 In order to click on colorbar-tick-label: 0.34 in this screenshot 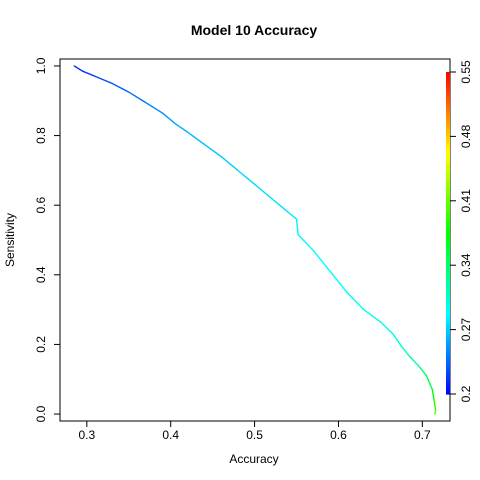, I will do `click(466, 265)`.